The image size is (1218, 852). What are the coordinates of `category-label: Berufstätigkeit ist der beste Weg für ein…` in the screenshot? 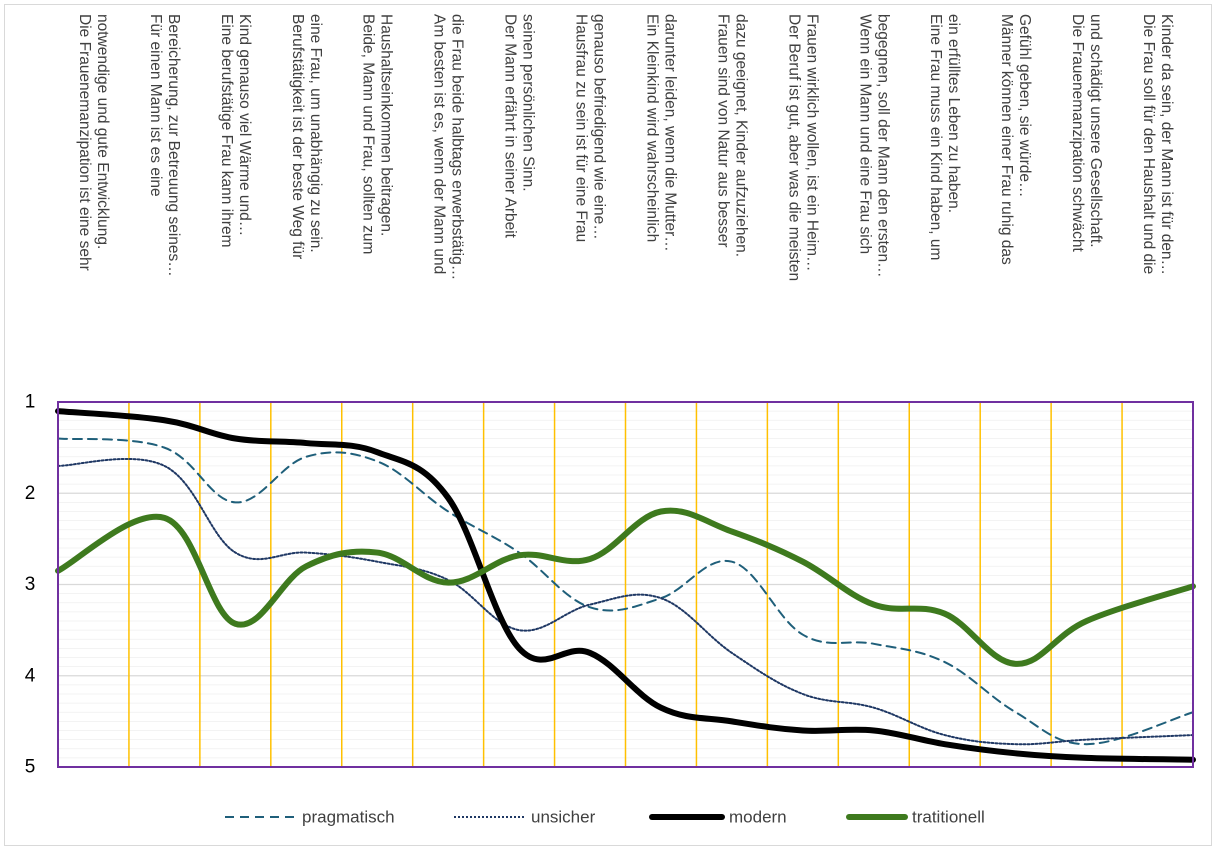 It's located at (306, 136).